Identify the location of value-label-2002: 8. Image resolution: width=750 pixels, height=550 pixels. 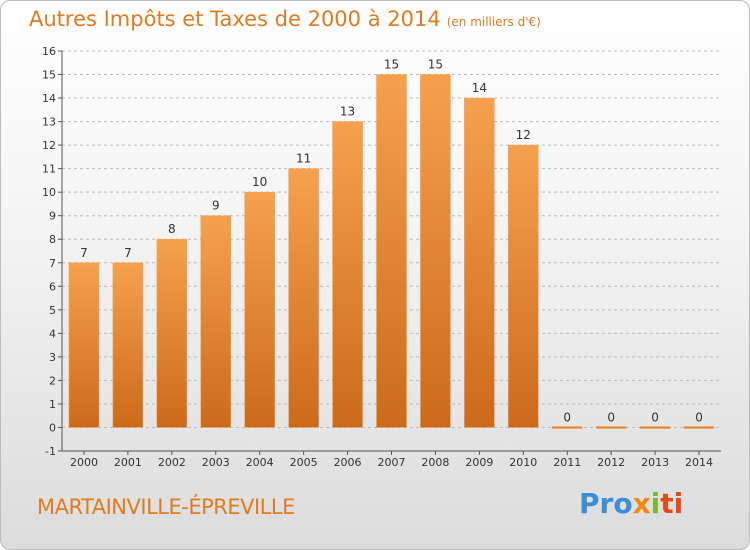
(172, 229).